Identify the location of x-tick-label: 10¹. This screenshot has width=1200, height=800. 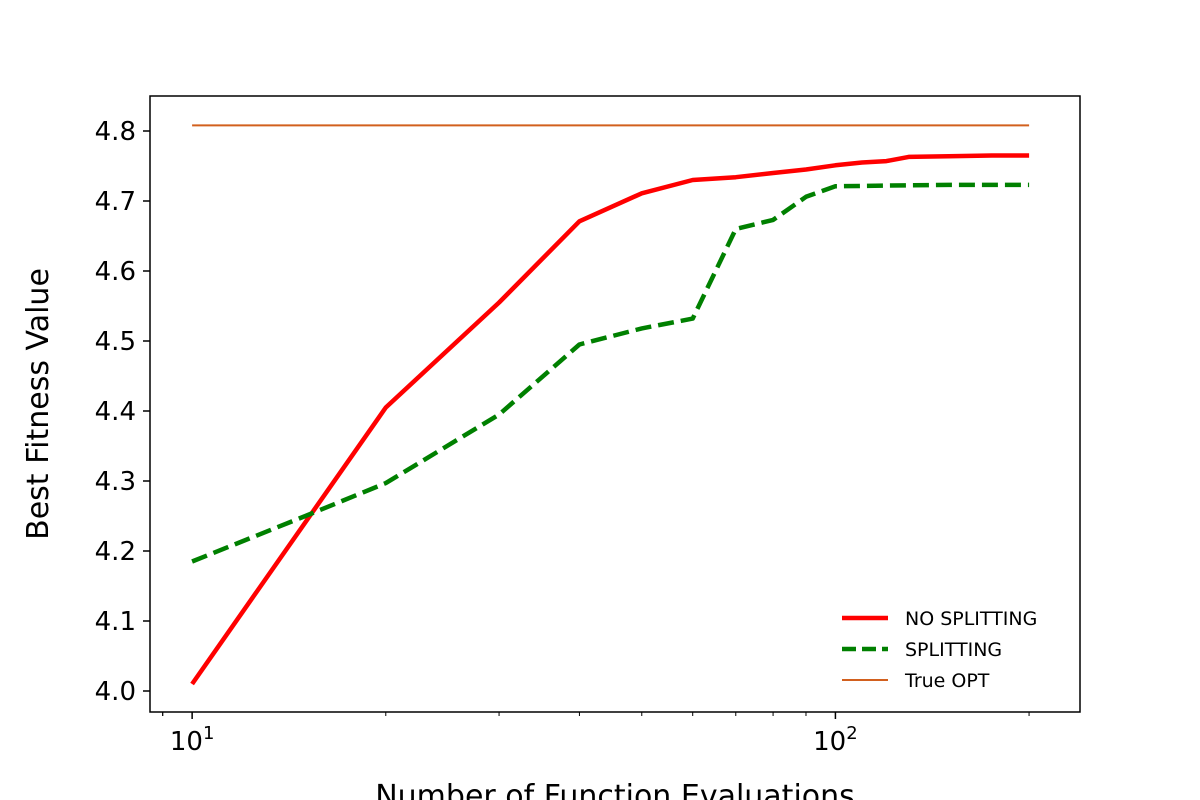
(192, 740).